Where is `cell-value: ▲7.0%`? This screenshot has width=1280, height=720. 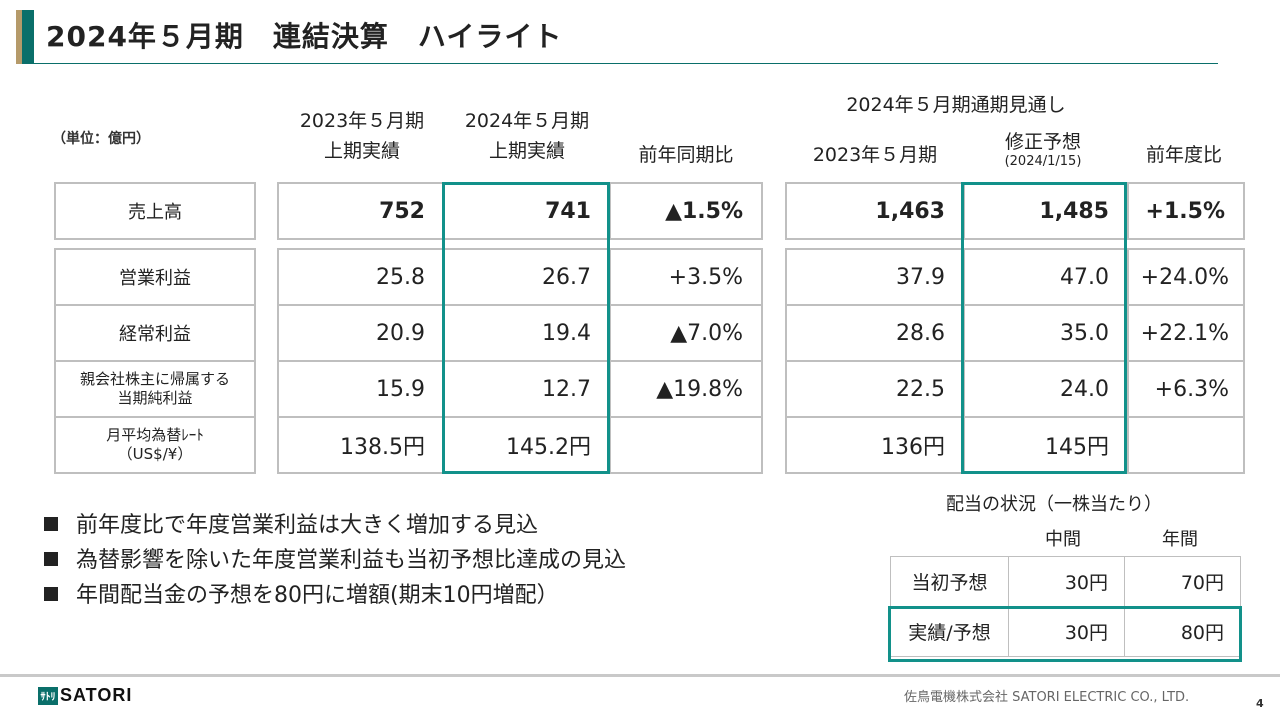
cell-value: ▲7.0% is located at coordinates (686, 333).